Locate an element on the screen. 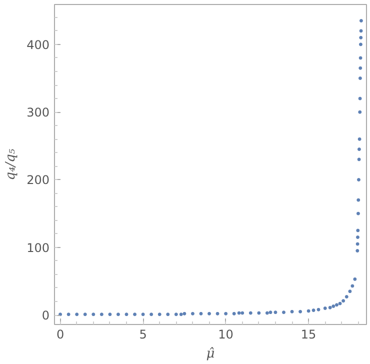 Image resolution: width=370 pixels, height=364 pixels. y-tick-label: 0 is located at coordinates (46, 315).